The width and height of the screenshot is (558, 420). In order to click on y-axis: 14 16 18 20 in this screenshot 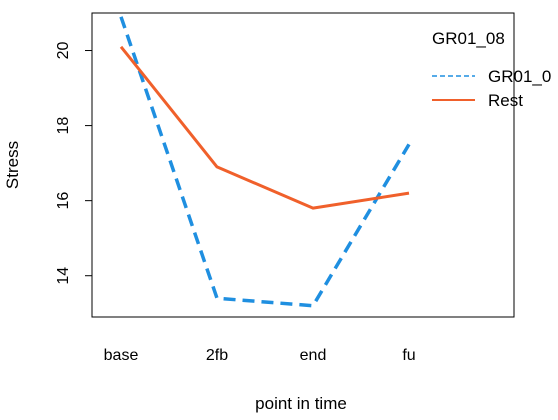, I will do `click(74, 163)`.